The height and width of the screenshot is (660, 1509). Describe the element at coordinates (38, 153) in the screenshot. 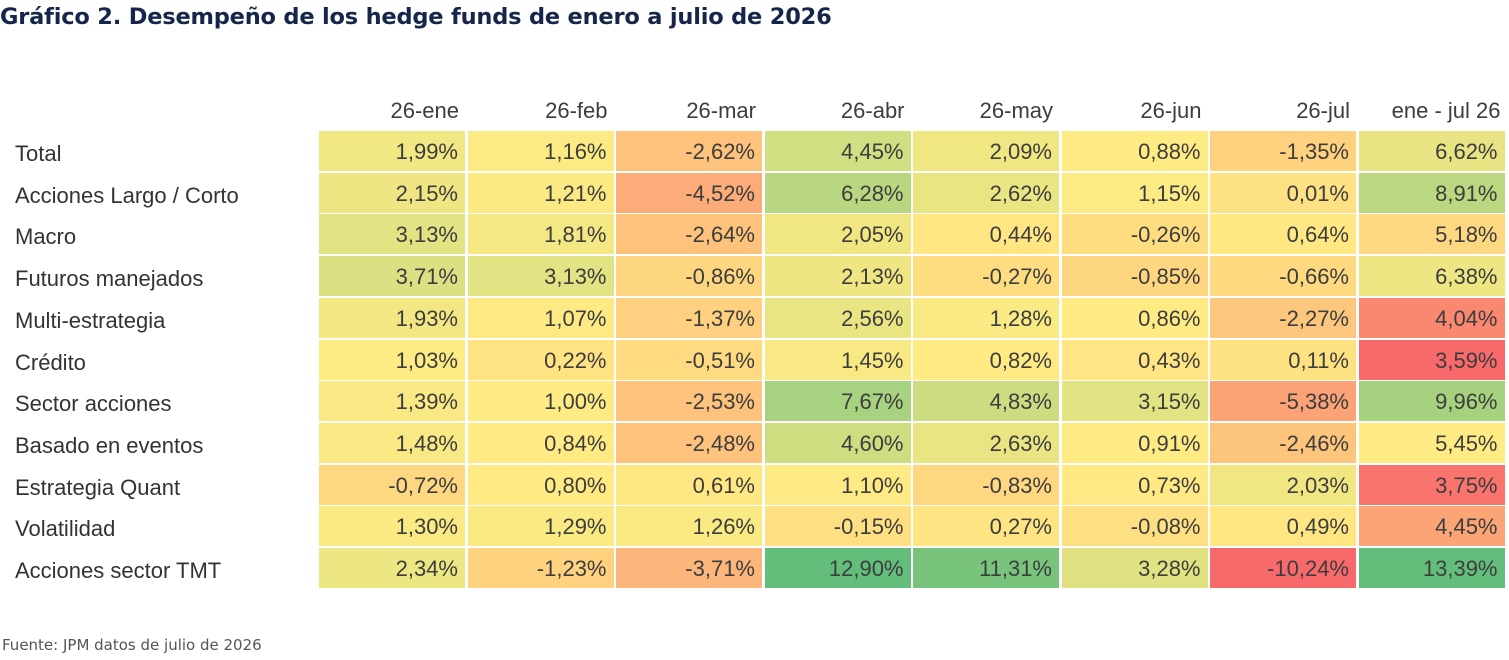

I see `row-label: Total` at that location.